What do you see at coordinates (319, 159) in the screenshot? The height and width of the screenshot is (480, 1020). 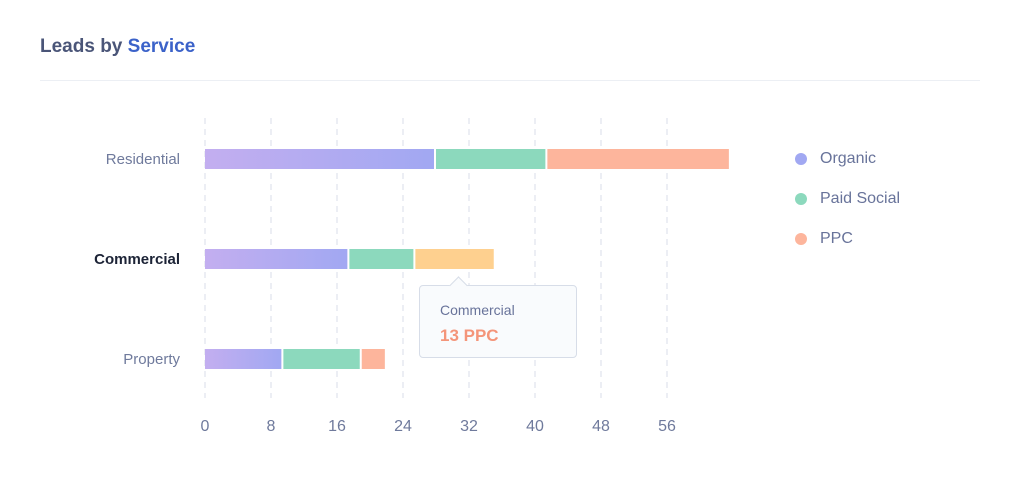 I see `bar-residential-organic` at bounding box center [319, 159].